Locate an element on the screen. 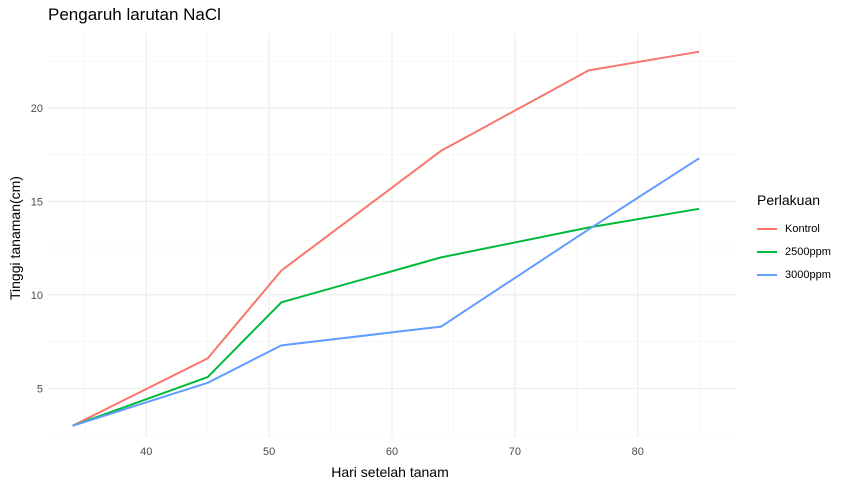  legend-item-kontrol: Kontrol is located at coordinates (794, 228).